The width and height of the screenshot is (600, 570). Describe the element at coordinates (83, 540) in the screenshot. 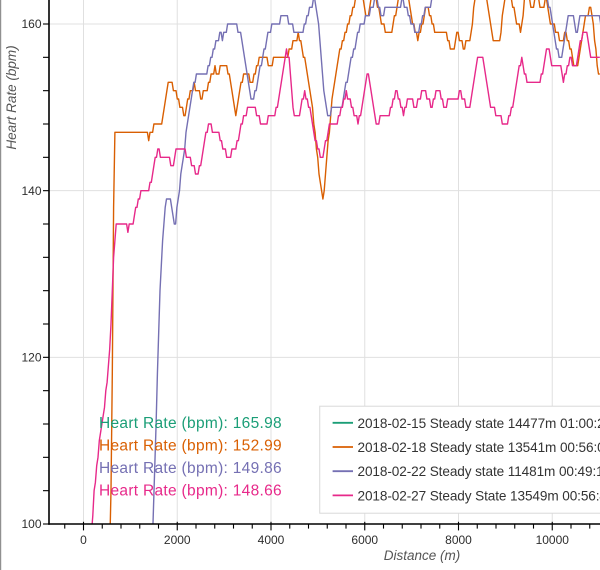

I see `svg-text: 0` at that location.